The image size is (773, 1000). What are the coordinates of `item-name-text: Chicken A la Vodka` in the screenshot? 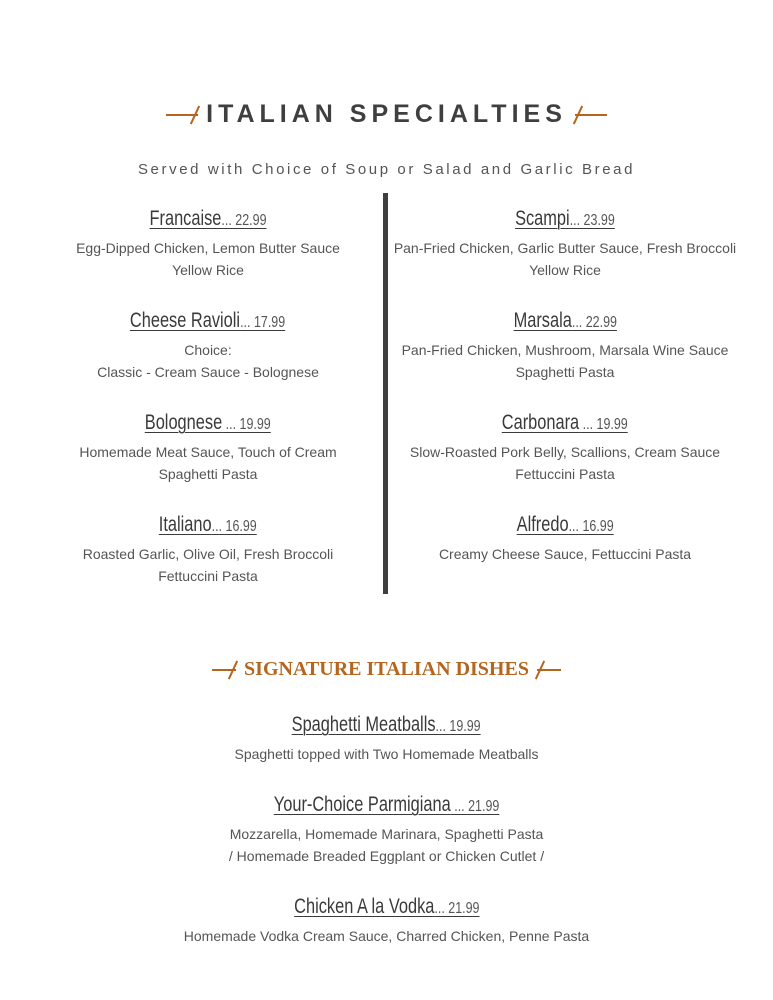 It's located at (364, 906).